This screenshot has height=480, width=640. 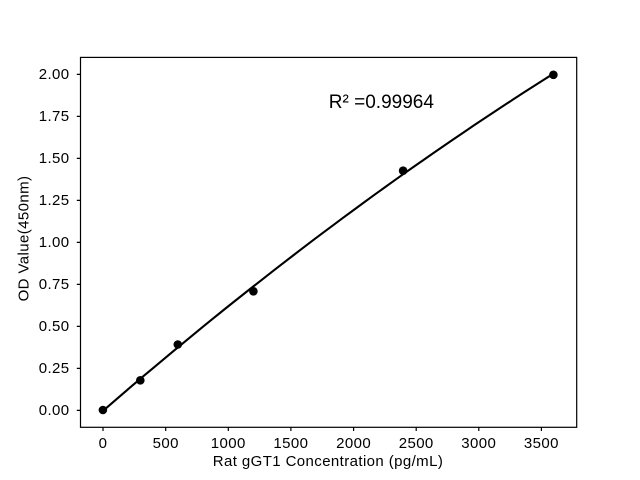 I want to click on svg-text: 1000, so click(x=228, y=443).